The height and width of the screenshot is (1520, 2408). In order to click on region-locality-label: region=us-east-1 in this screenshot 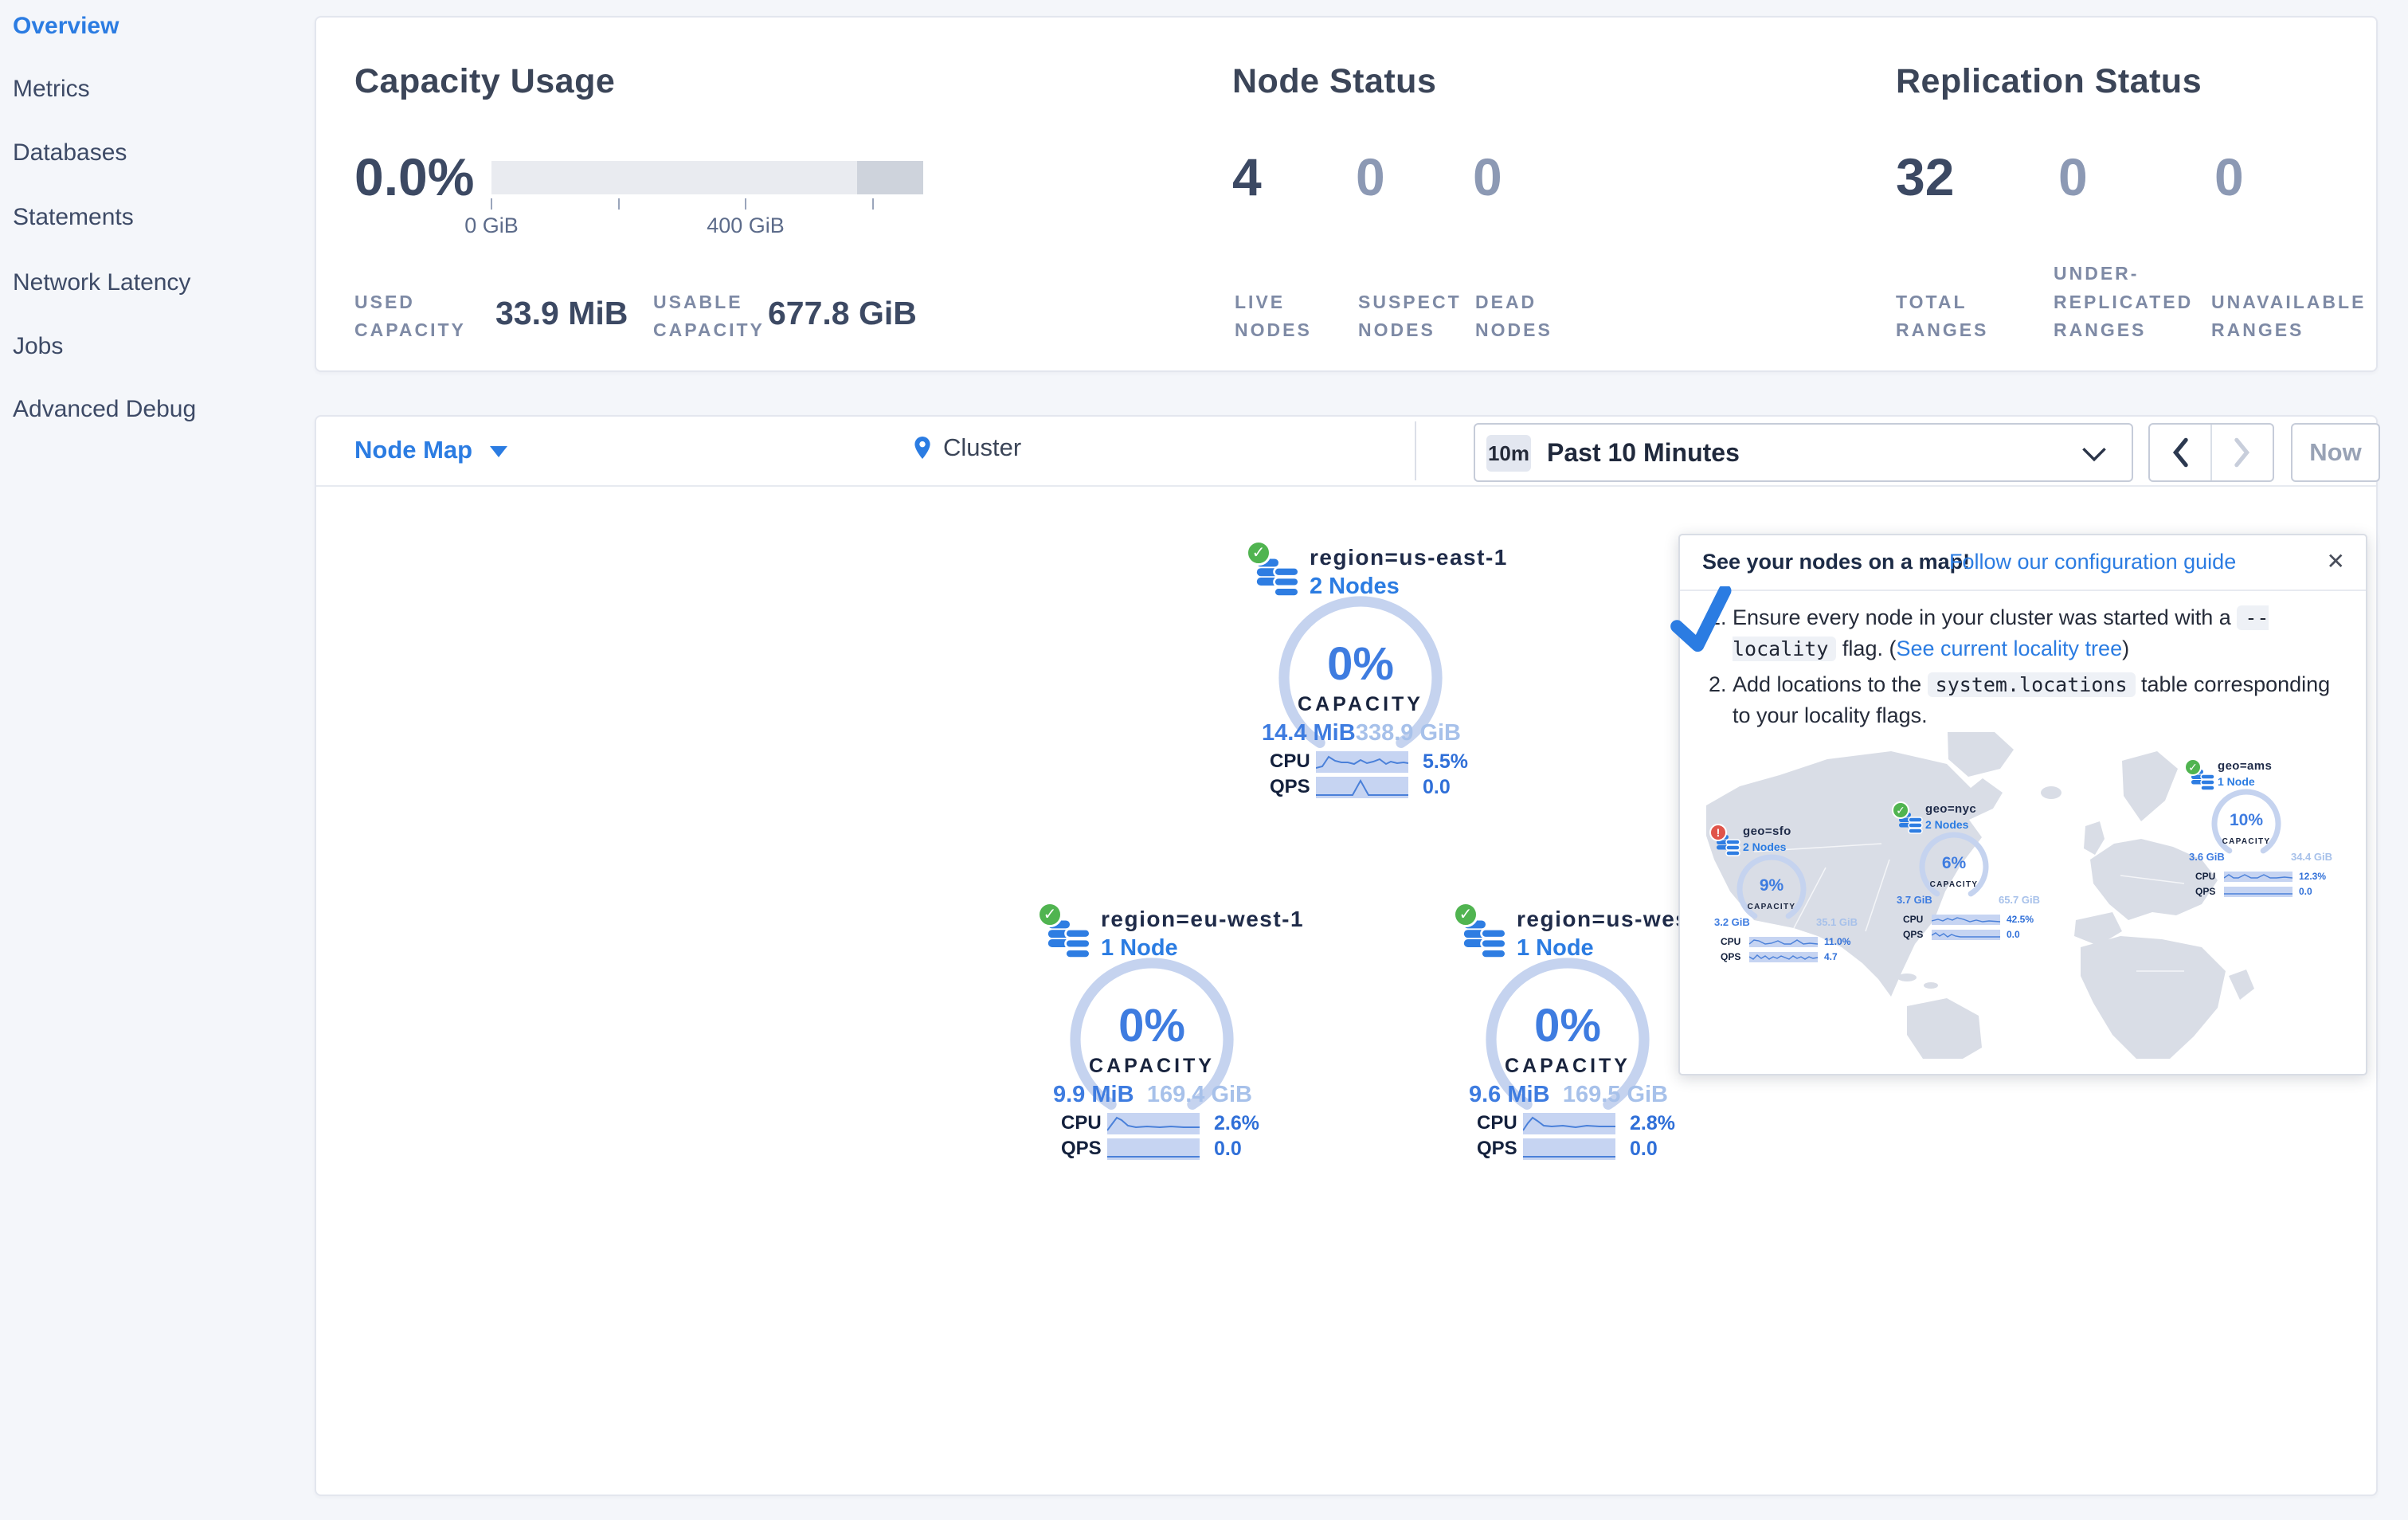, I will do `click(1409, 557)`.